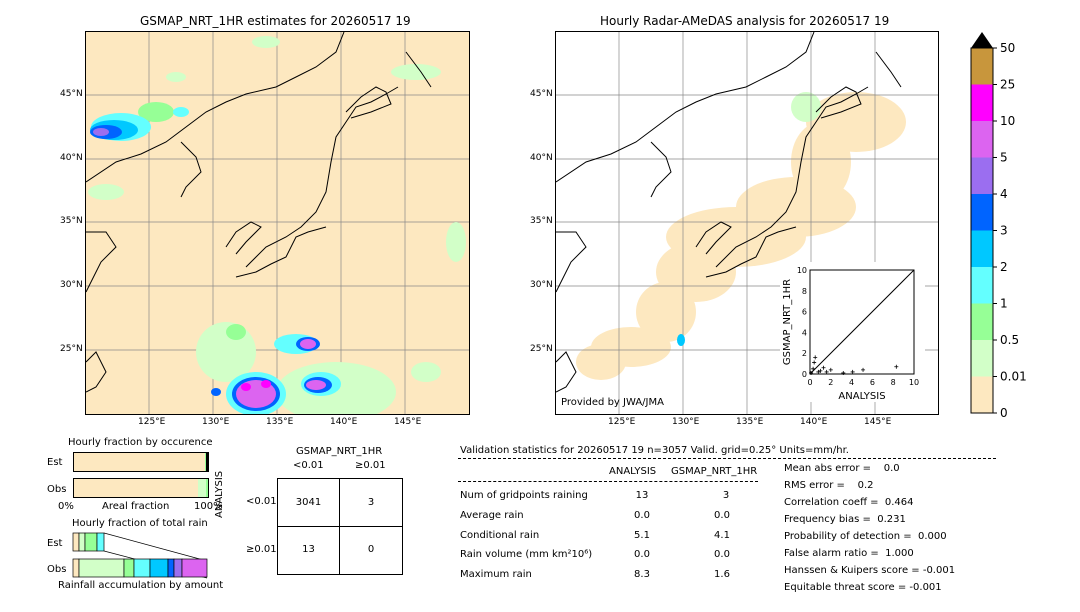  Describe the element at coordinates (804, 374) in the screenshot. I see `scatter-ytick-label: 0` at that location.